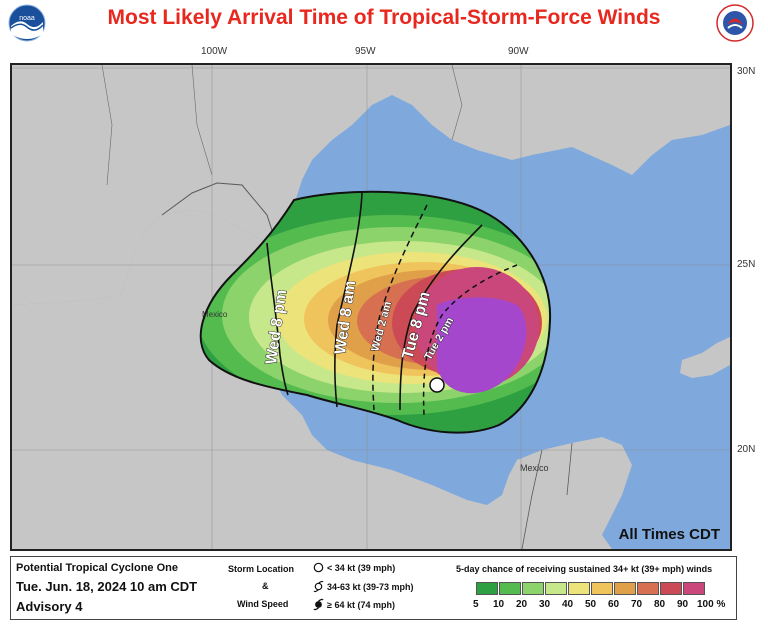 This screenshot has height=630, width=768. What do you see at coordinates (683, 604) in the screenshot?
I see `colorbar-label: 90` at bounding box center [683, 604].